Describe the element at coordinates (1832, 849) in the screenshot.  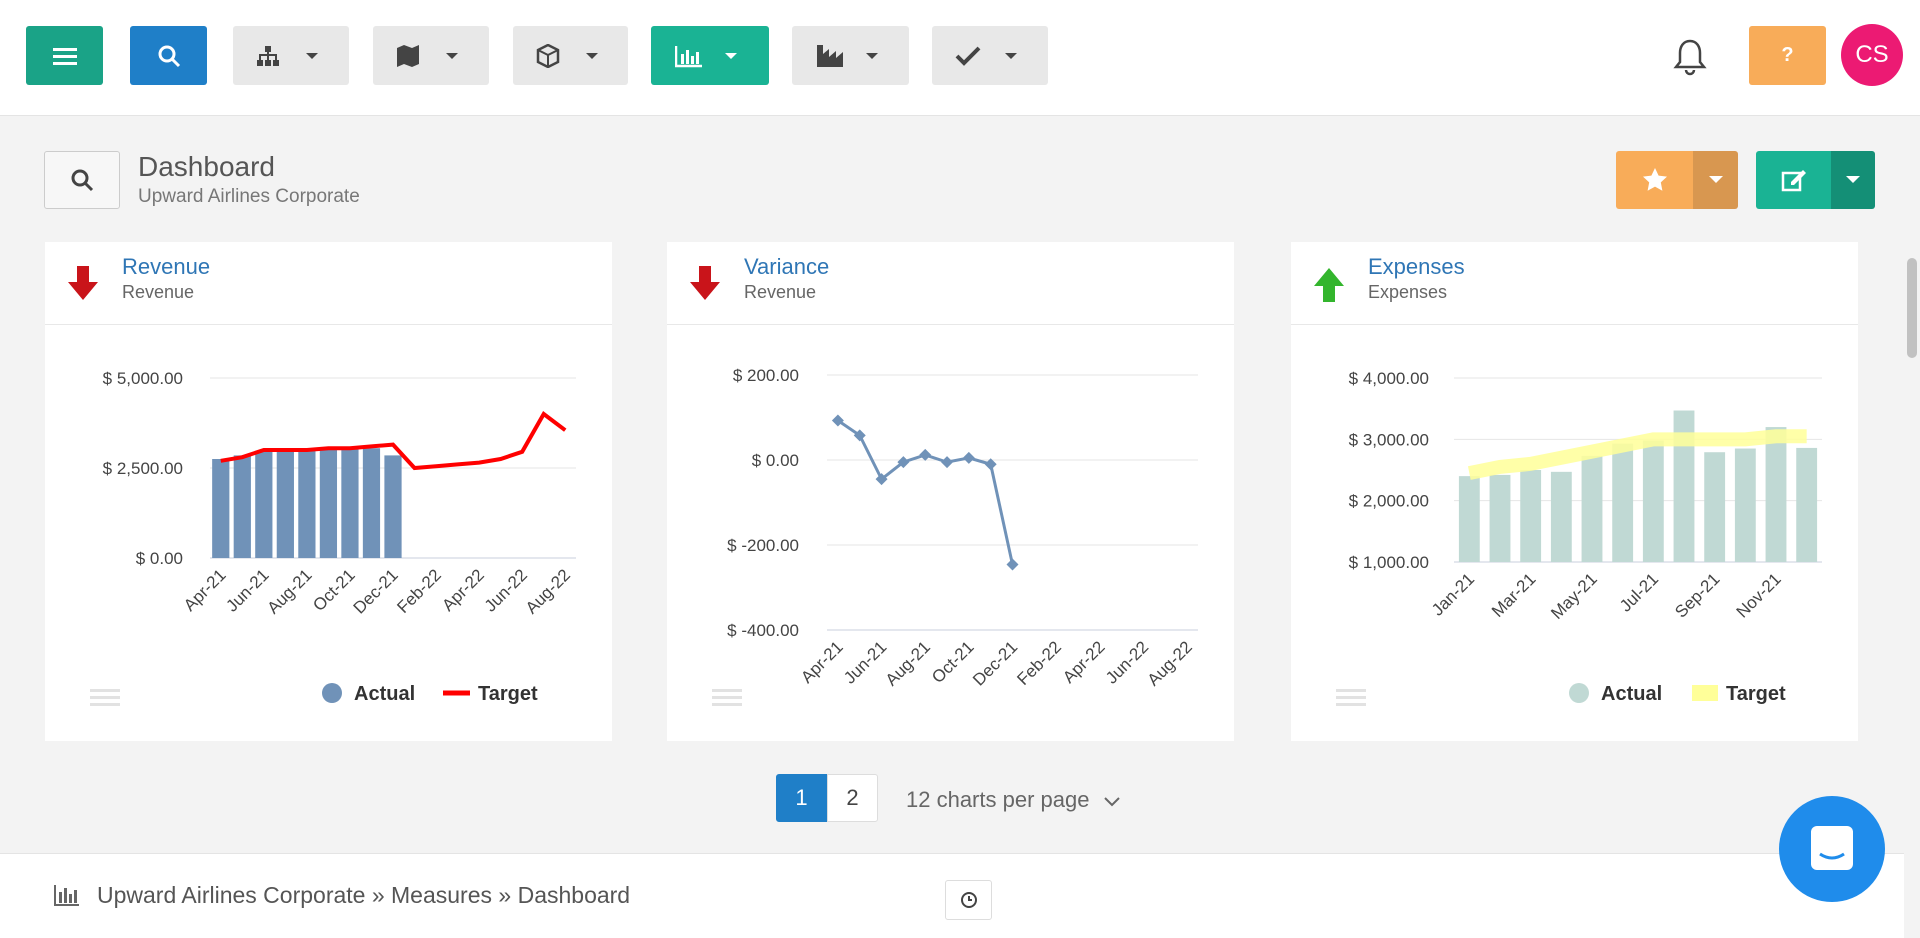
I see `chat-launcher` at that location.